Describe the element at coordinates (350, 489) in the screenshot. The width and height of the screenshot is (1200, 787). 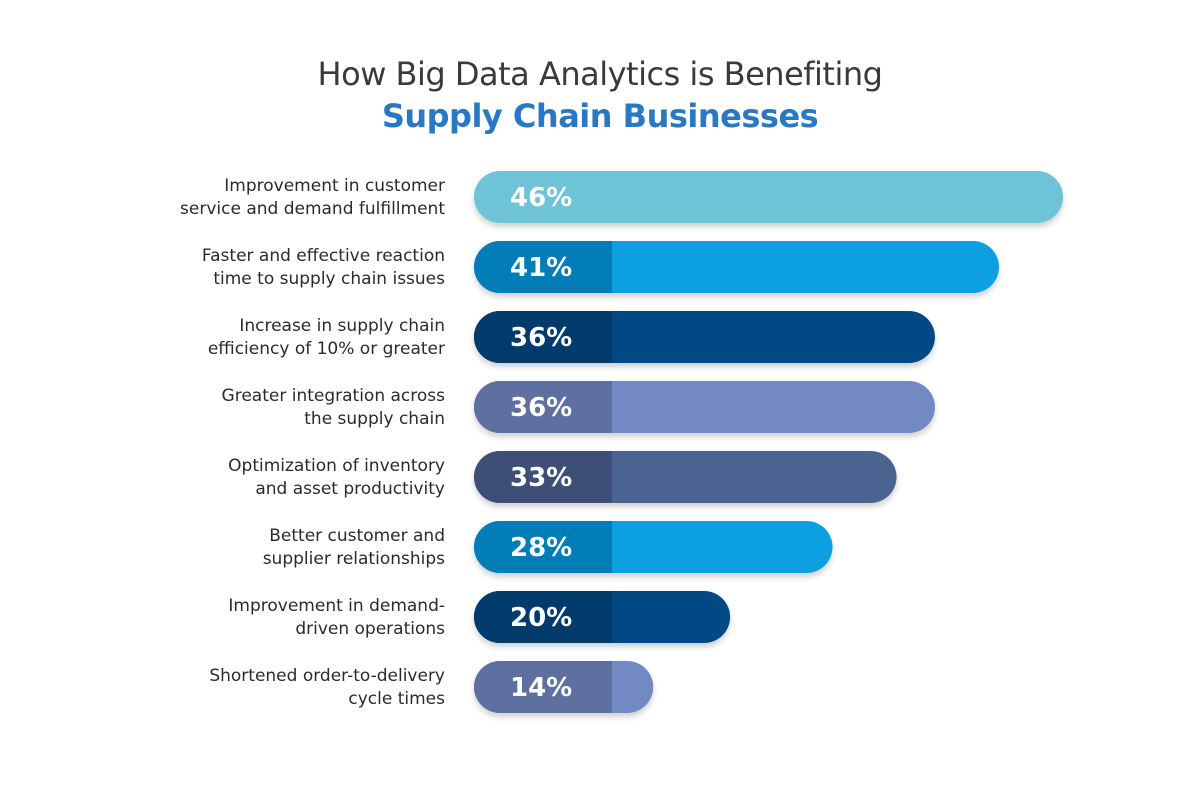
I see `category-label-line: and asset productivity` at that location.